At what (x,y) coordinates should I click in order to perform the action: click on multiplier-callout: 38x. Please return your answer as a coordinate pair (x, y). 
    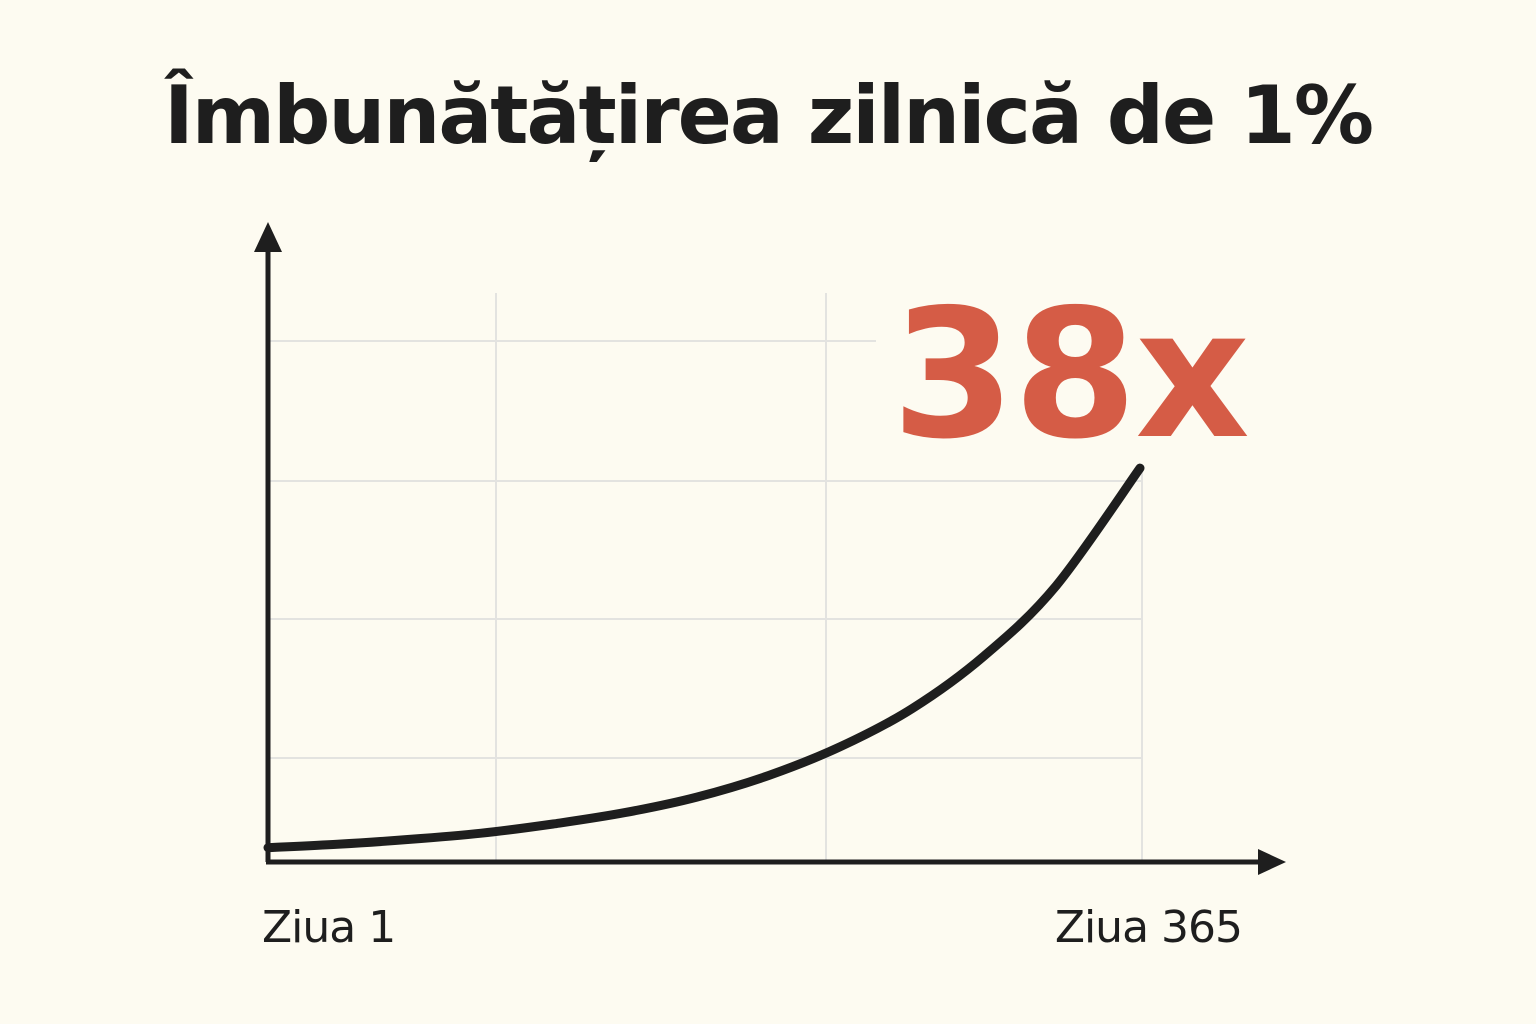
    Looking at the image, I should click on (1069, 374).